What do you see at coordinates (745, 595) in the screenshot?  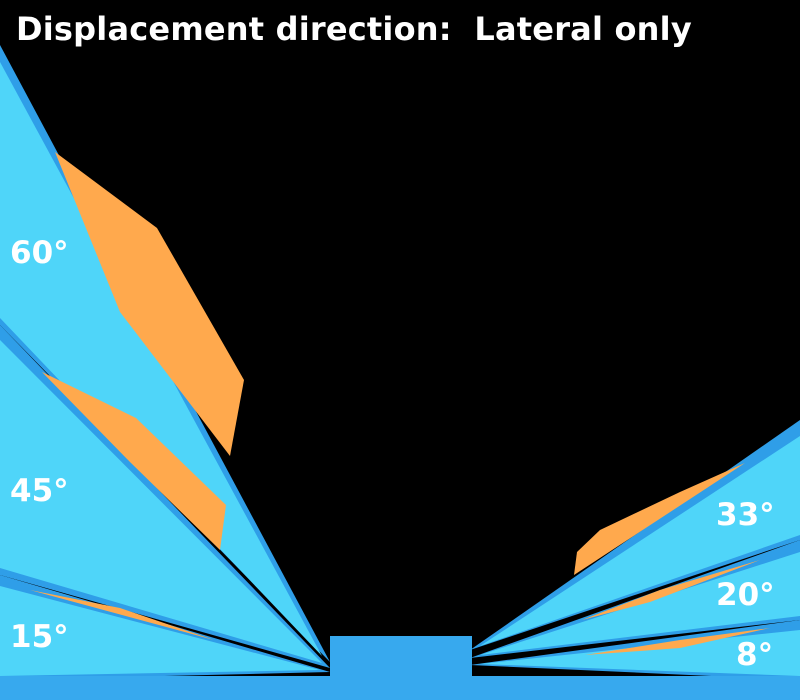 I see `angle-label-20: 20°` at bounding box center [745, 595].